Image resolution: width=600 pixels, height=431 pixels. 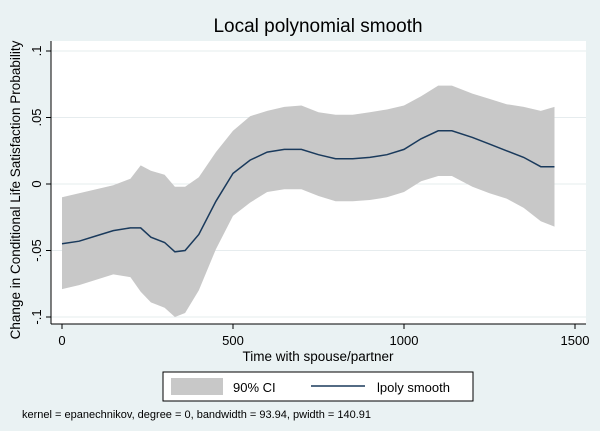 What do you see at coordinates (197, 386) in the screenshot?
I see `legend-swatch-ci` at bounding box center [197, 386].